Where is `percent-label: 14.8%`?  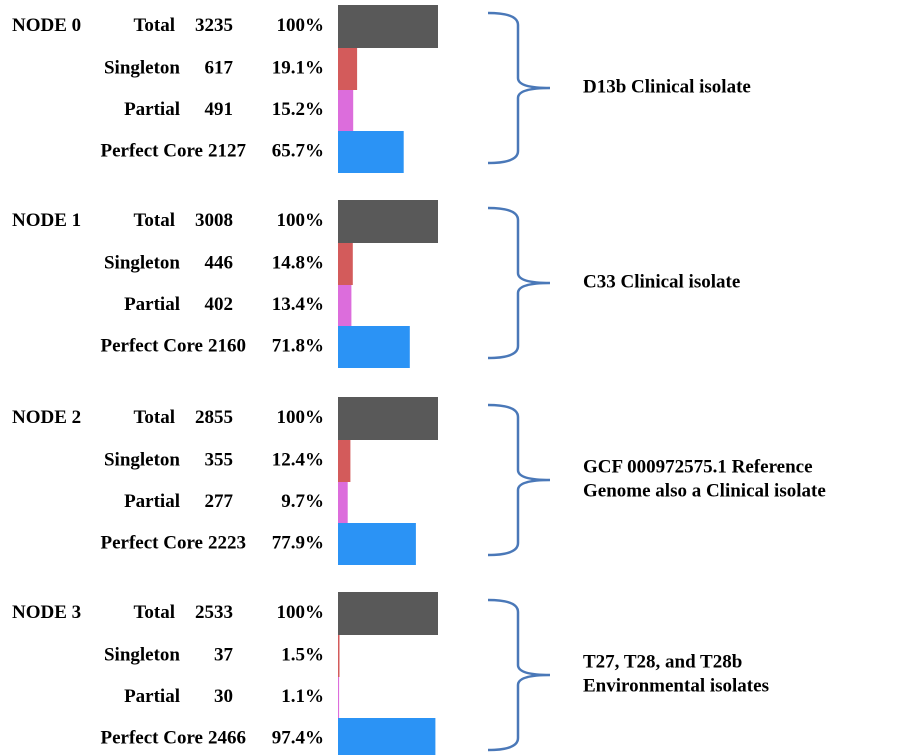
percent-label: 14.8% is located at coordinates (298, 262).